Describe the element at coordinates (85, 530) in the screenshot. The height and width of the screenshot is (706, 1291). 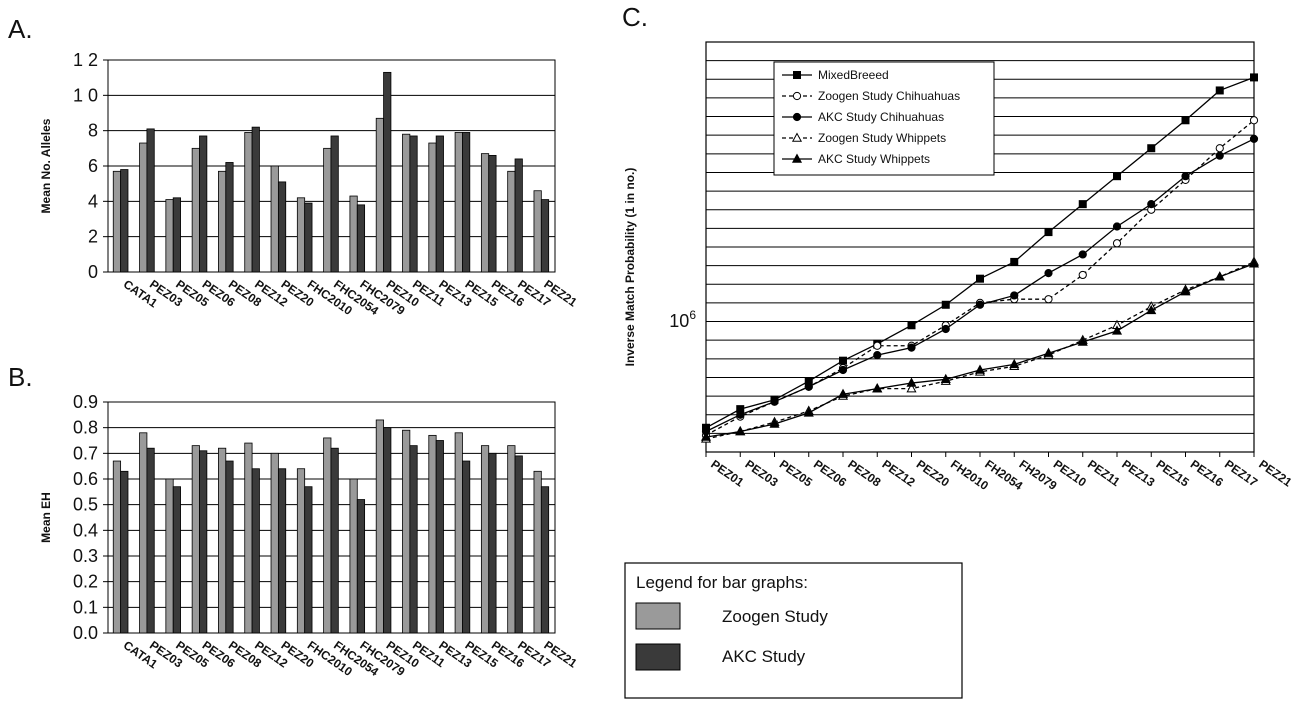
I see `chart-b-ytick-label: 0.4` at that location.